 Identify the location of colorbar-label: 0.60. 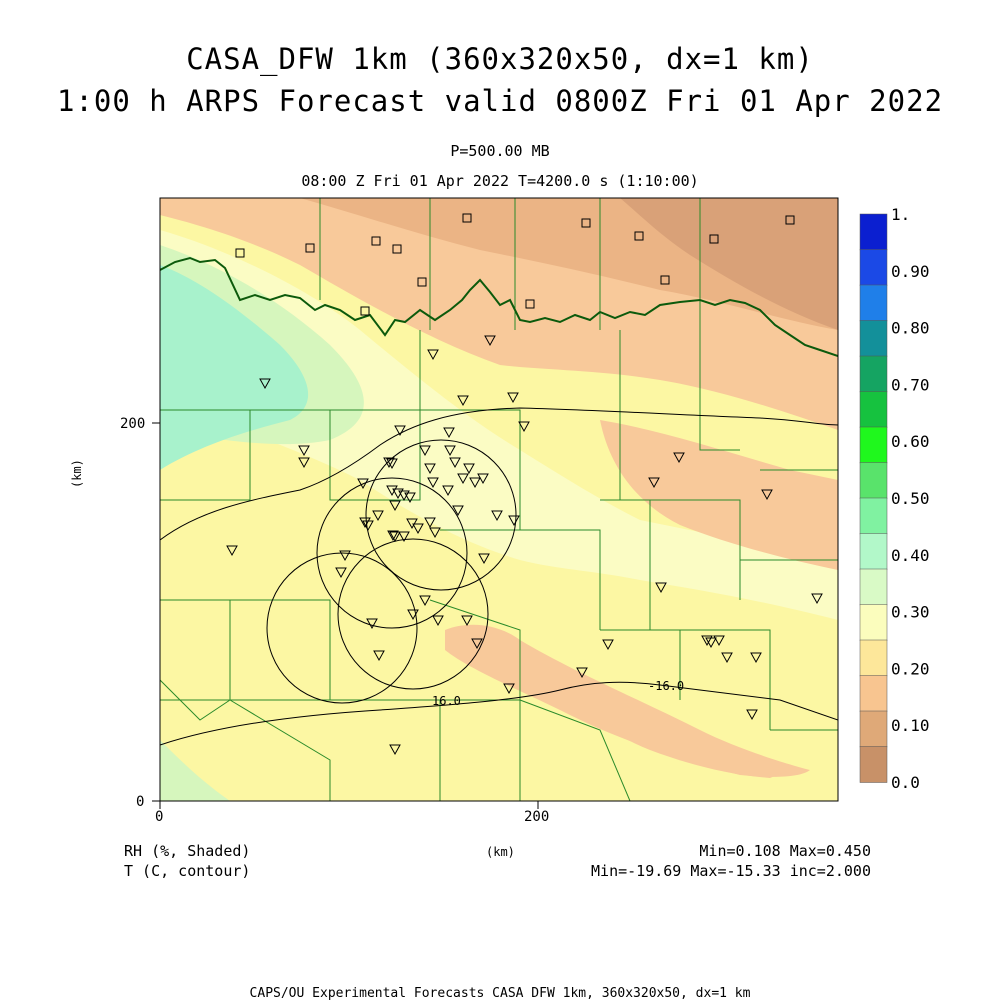
(910, 441).